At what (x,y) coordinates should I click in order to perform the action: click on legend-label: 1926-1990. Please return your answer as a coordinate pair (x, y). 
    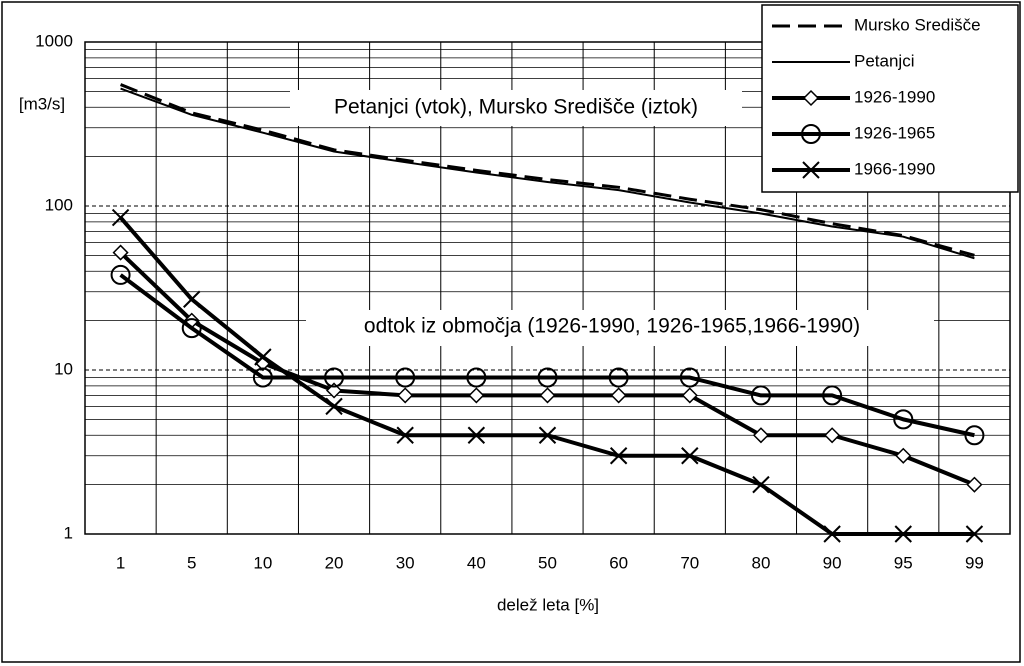
    Looking at the image, I should click on (894, 96).